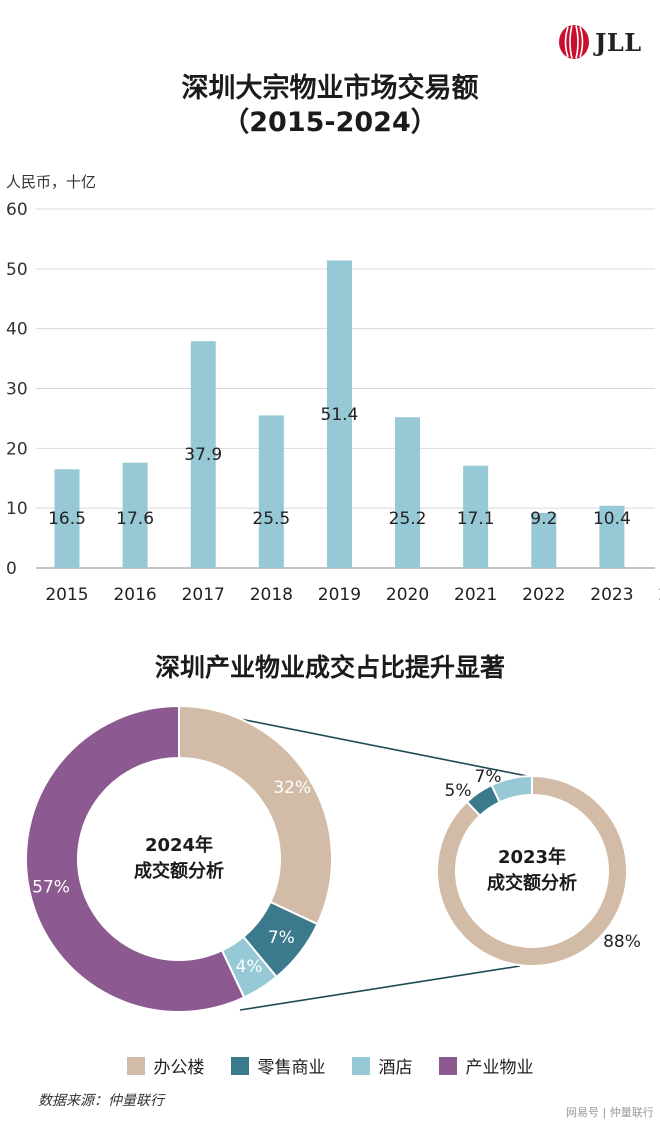 The height and width of the screenshot is (1122, 660). I want to click on y-tick-label: 50, so click(17, 270).